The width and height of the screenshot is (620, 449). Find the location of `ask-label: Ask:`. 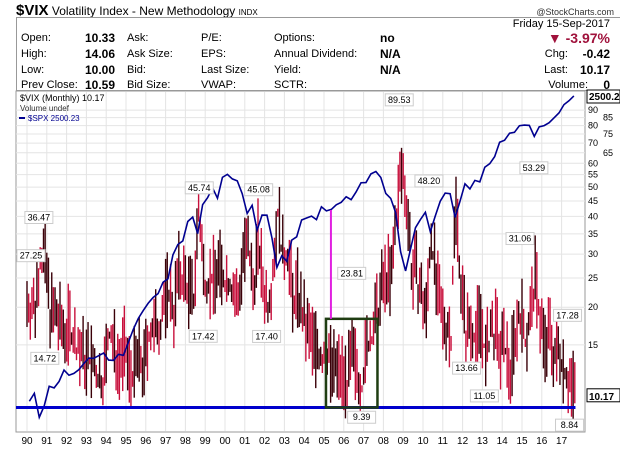

ask-label: Ask: is located at coordinates (138, 38).